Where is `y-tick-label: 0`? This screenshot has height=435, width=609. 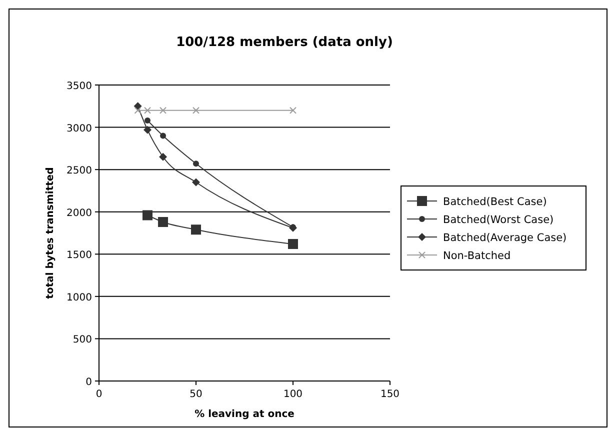
y-tick-label: 0 is located at coordinates (89, 382).